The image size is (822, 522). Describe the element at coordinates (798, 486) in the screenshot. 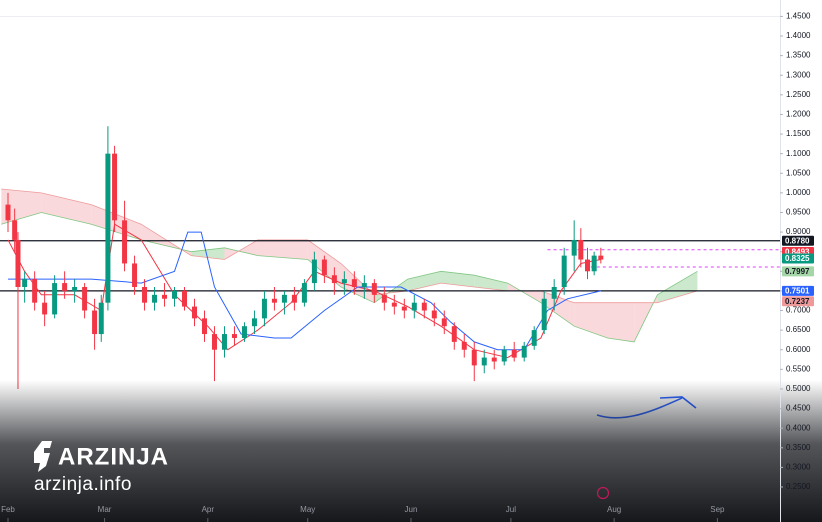

I see `y-tick-label: 0.2500` at that location.